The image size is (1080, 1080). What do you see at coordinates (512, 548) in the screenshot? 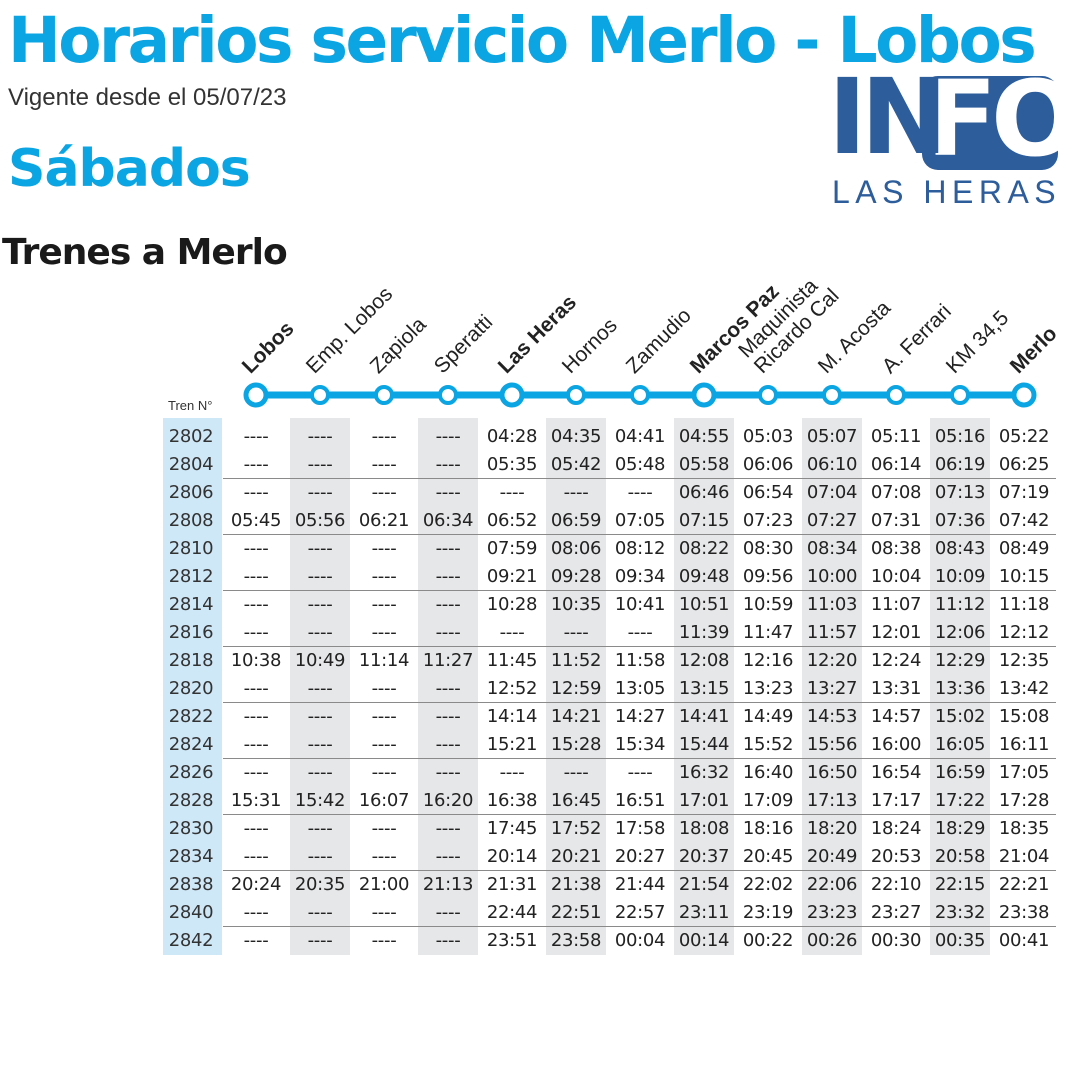
I see `time-cell: 07:59` at bounding box center [512, 548].